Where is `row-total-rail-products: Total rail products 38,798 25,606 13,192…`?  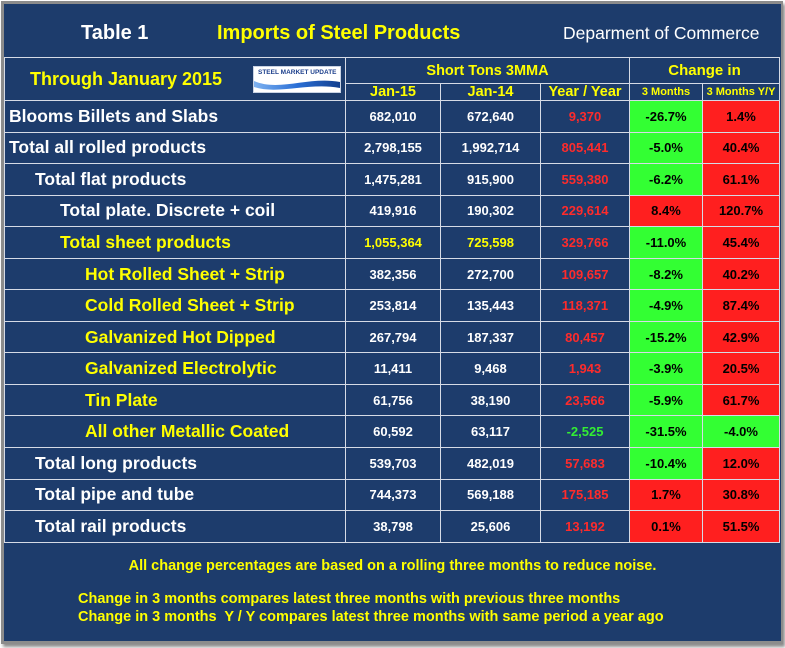
row-total-rail-products: Total rail products 38,798 25,606 13,192… is located at coordinates (392, 527).